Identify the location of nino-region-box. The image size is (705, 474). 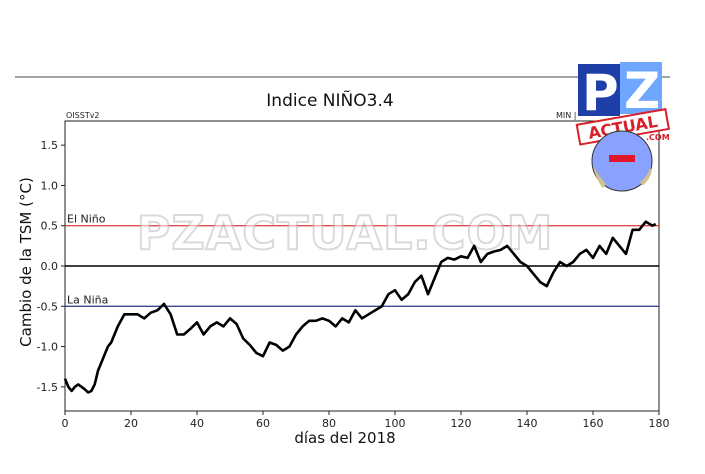
(622, 158).